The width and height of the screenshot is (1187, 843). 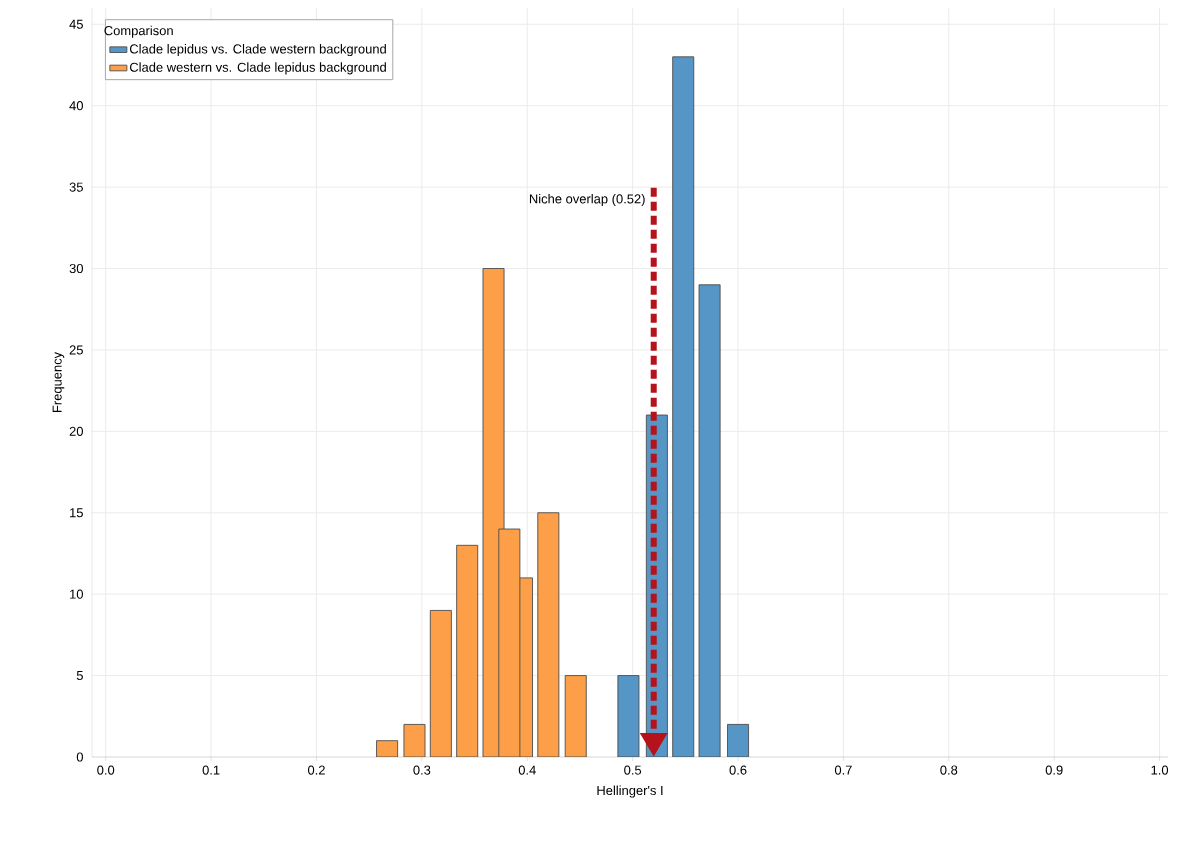 What do you see at coordinates (257, 68) in the screenshot?
I see `legend-label: Clade western vs. Clade lepidus background` at bounding box center [257, 68].